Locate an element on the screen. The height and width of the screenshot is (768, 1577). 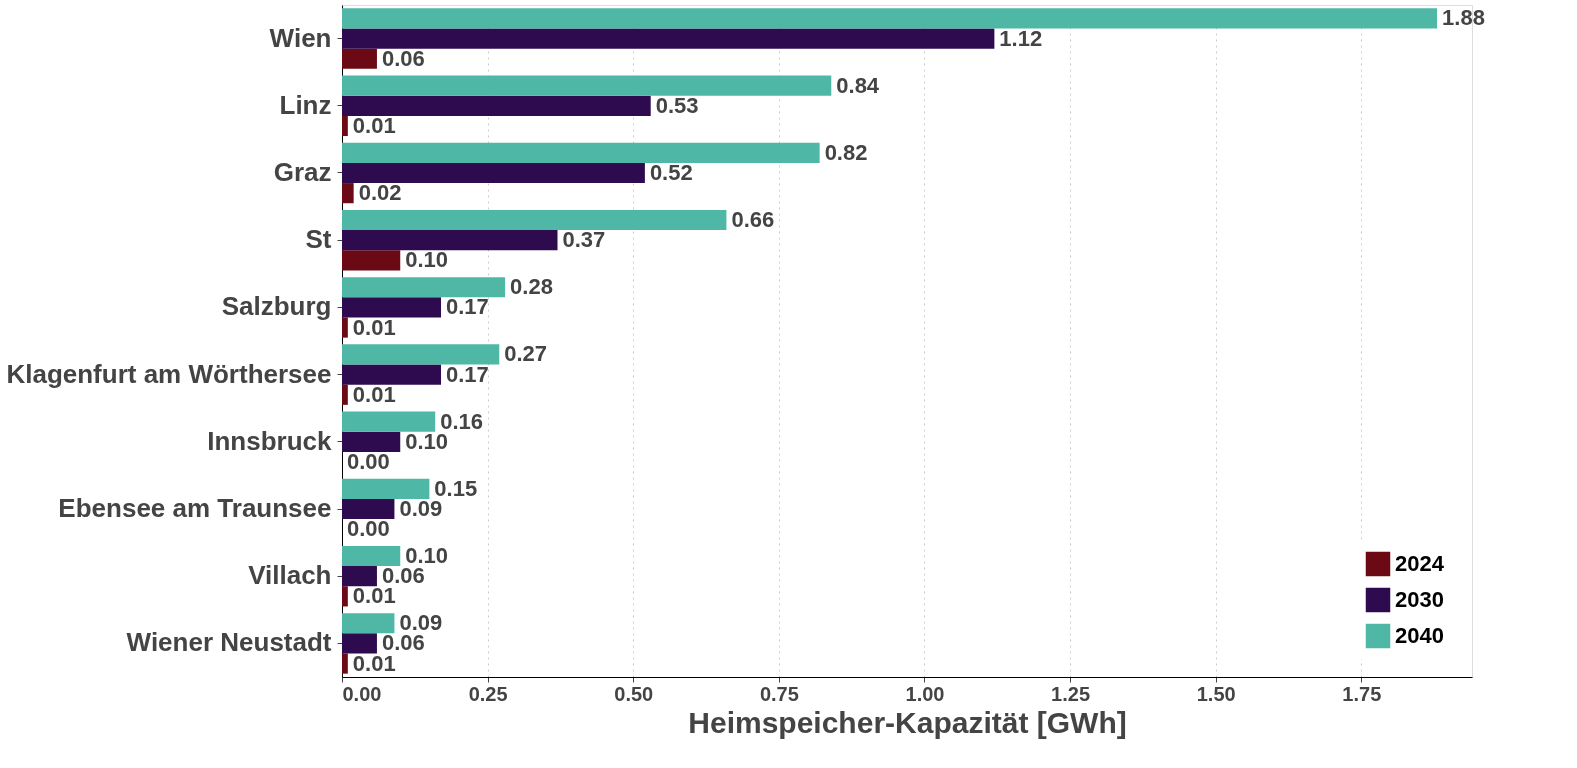
x-tick-label: 1.50 is located at coordinates (1216, 693).